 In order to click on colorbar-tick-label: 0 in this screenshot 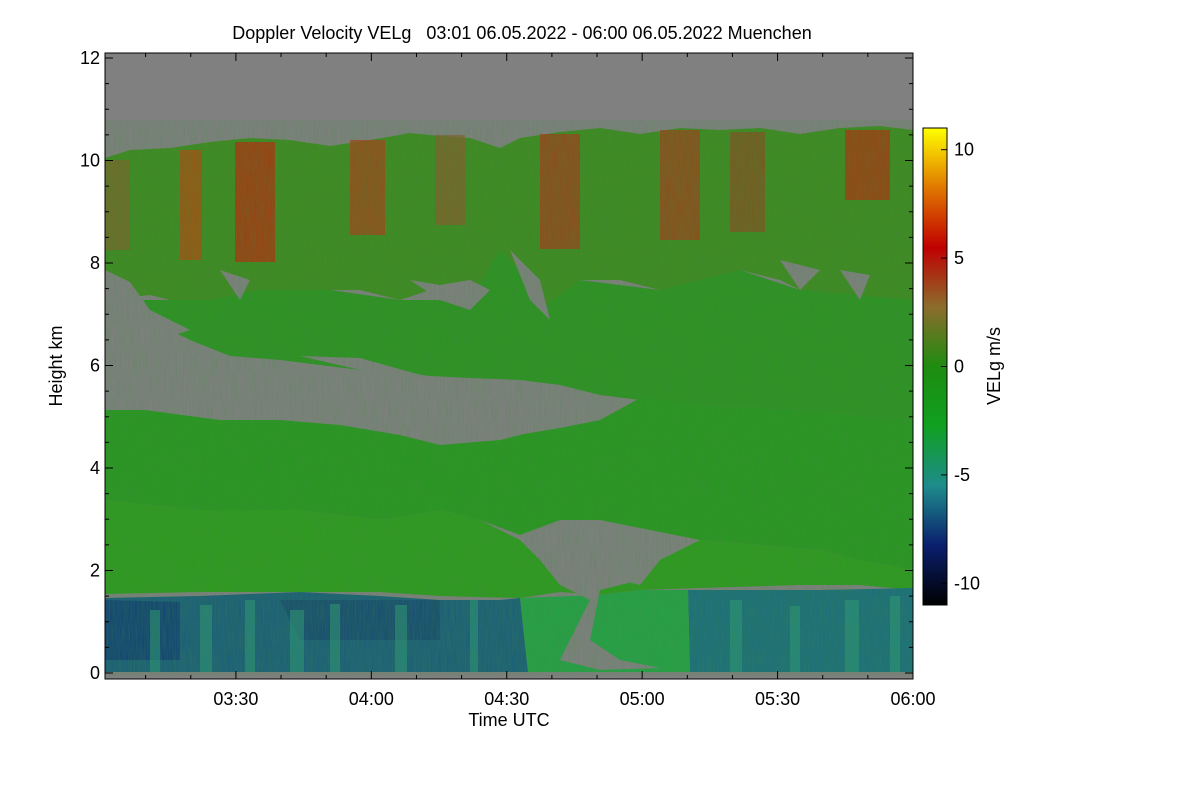, I will do `click(959, 367)`.